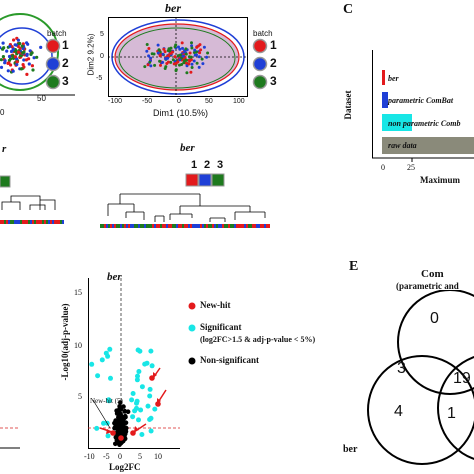 Image resolution: width=474 pixels, height=474 pixels. What do you see at coordinates (215, 305) in the screenshot?
I see `legend-new-hit: New-hit` at bounding box center [215, 305].